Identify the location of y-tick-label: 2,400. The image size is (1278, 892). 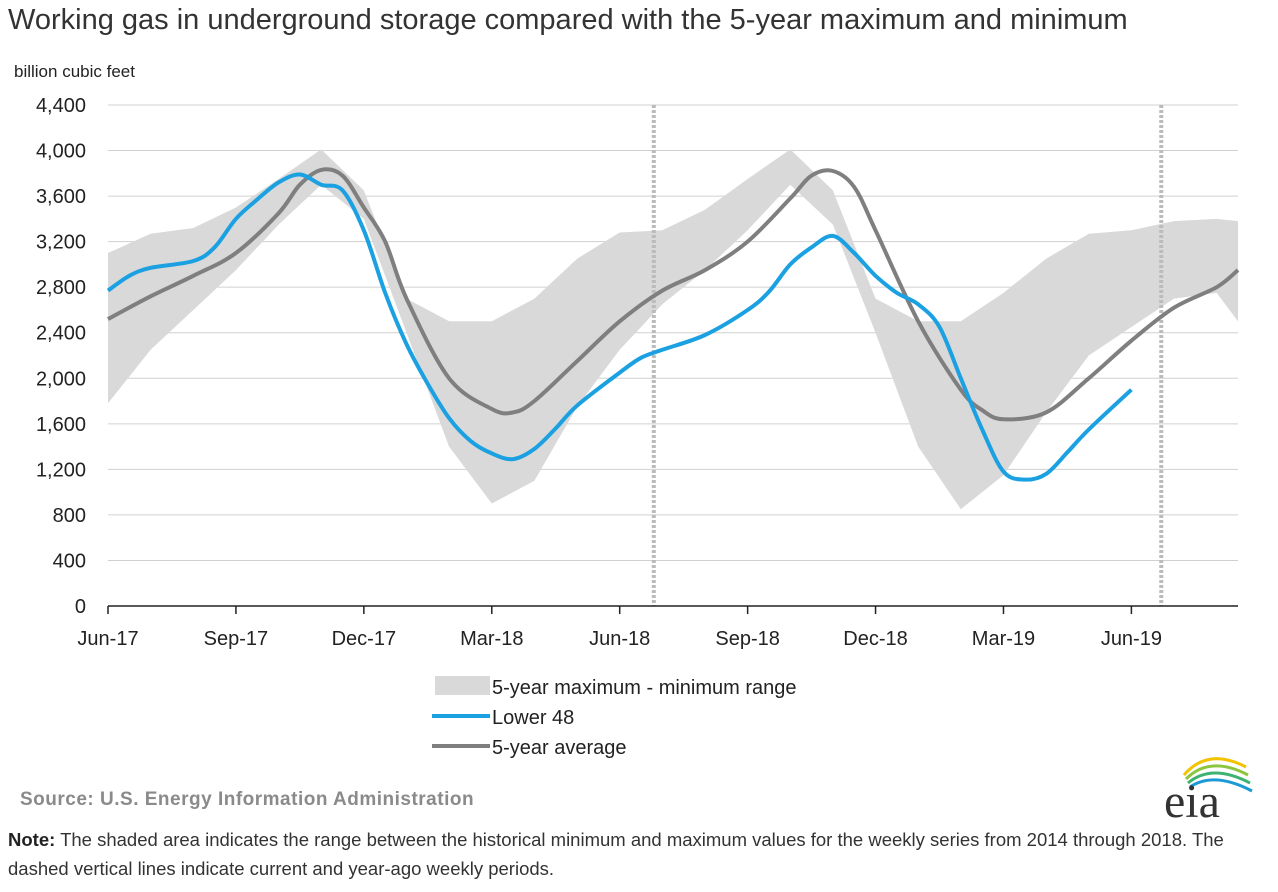
(61, 334).